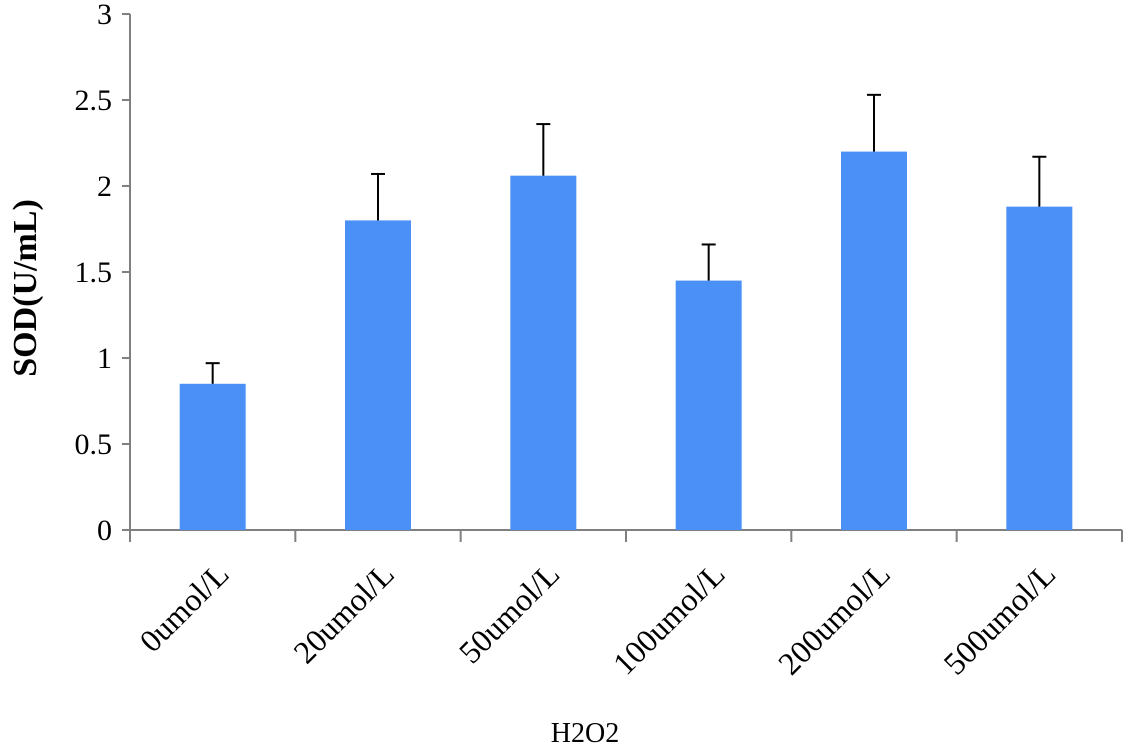 The height and width of the screenshot is (748, 1123). I want to click on x-category-label: 200umol/L, so click(834, 618).